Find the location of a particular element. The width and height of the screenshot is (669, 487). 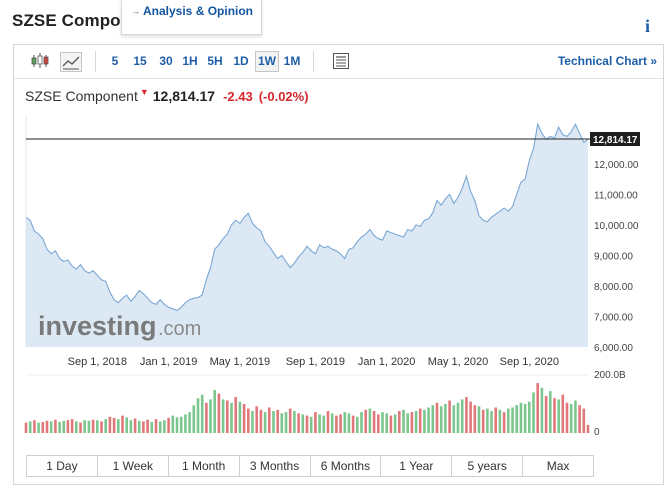

instrument-name: SZSE Component is located at coordinates (81, 96).